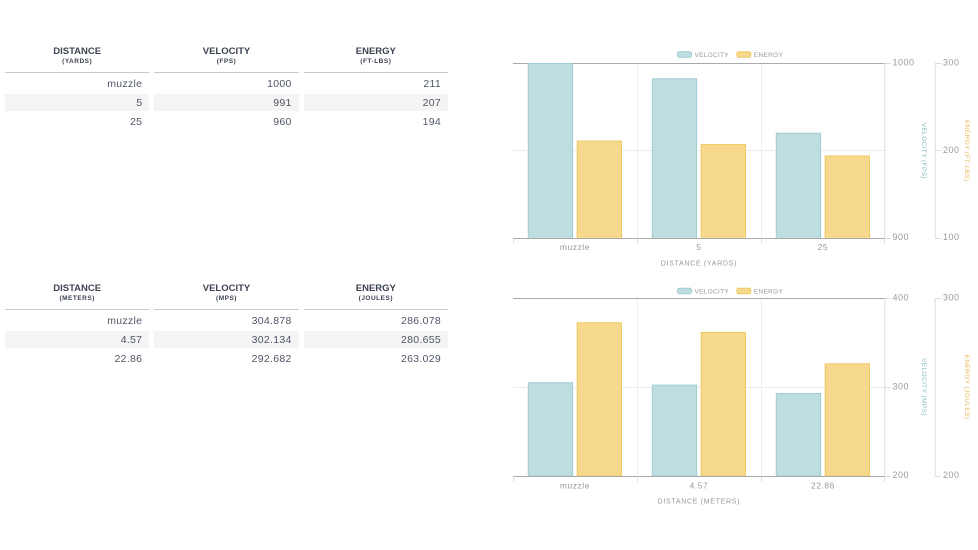  I want to click on svg-text: 100, so click(951, 237).